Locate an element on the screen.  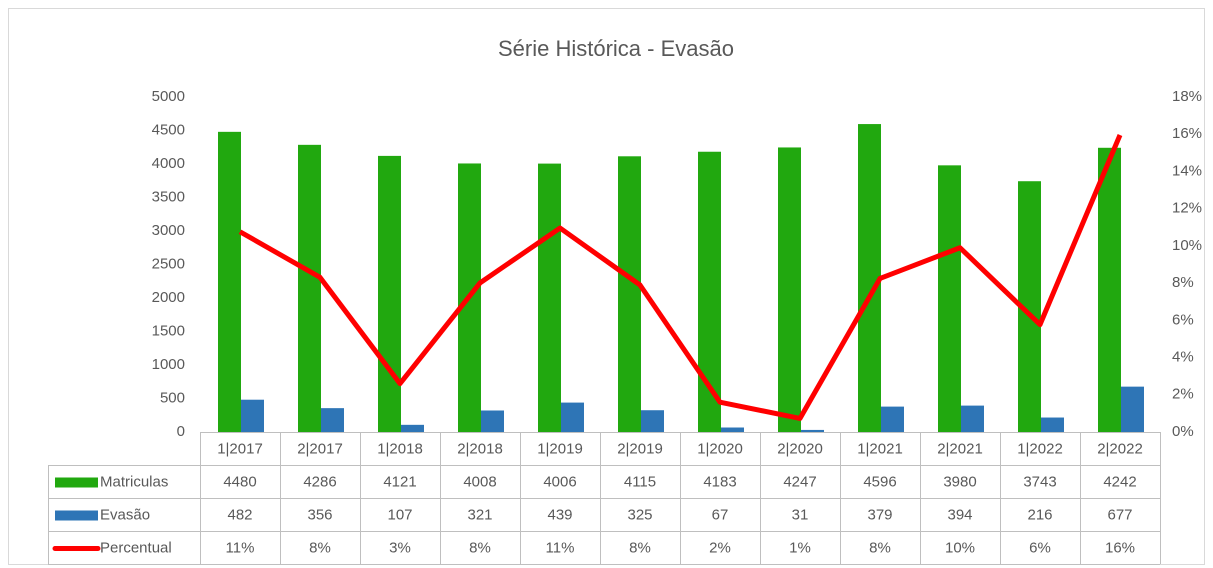
y2-tick-label: 16% is located at coordinates (1187, 133).